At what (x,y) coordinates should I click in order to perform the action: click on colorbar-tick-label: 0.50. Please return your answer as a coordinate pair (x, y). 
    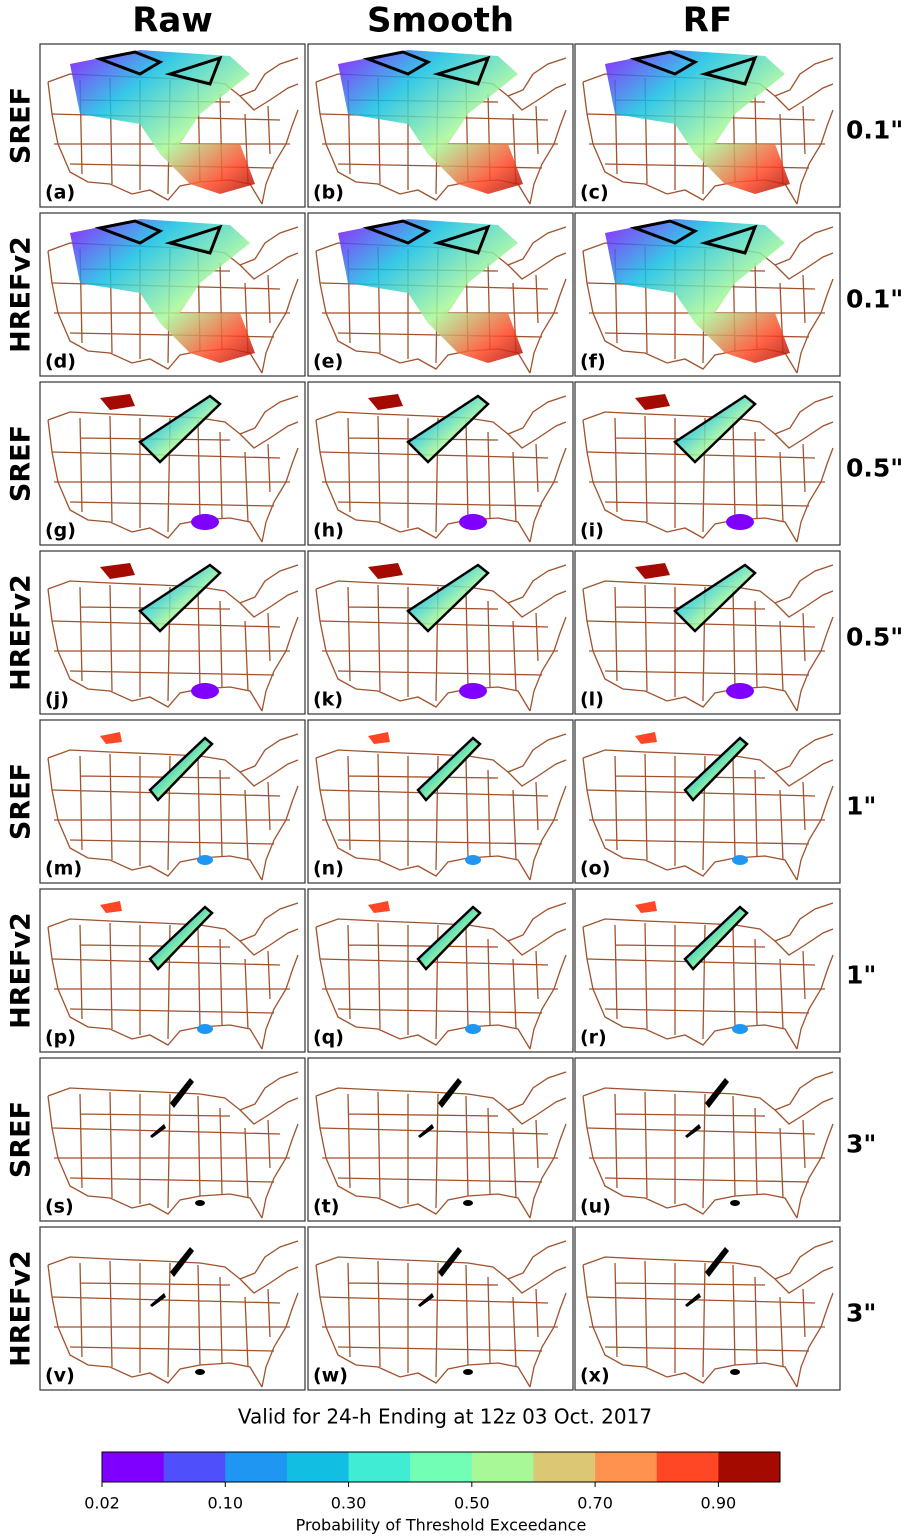
    Looking at the image, I should click on (472, 1503).